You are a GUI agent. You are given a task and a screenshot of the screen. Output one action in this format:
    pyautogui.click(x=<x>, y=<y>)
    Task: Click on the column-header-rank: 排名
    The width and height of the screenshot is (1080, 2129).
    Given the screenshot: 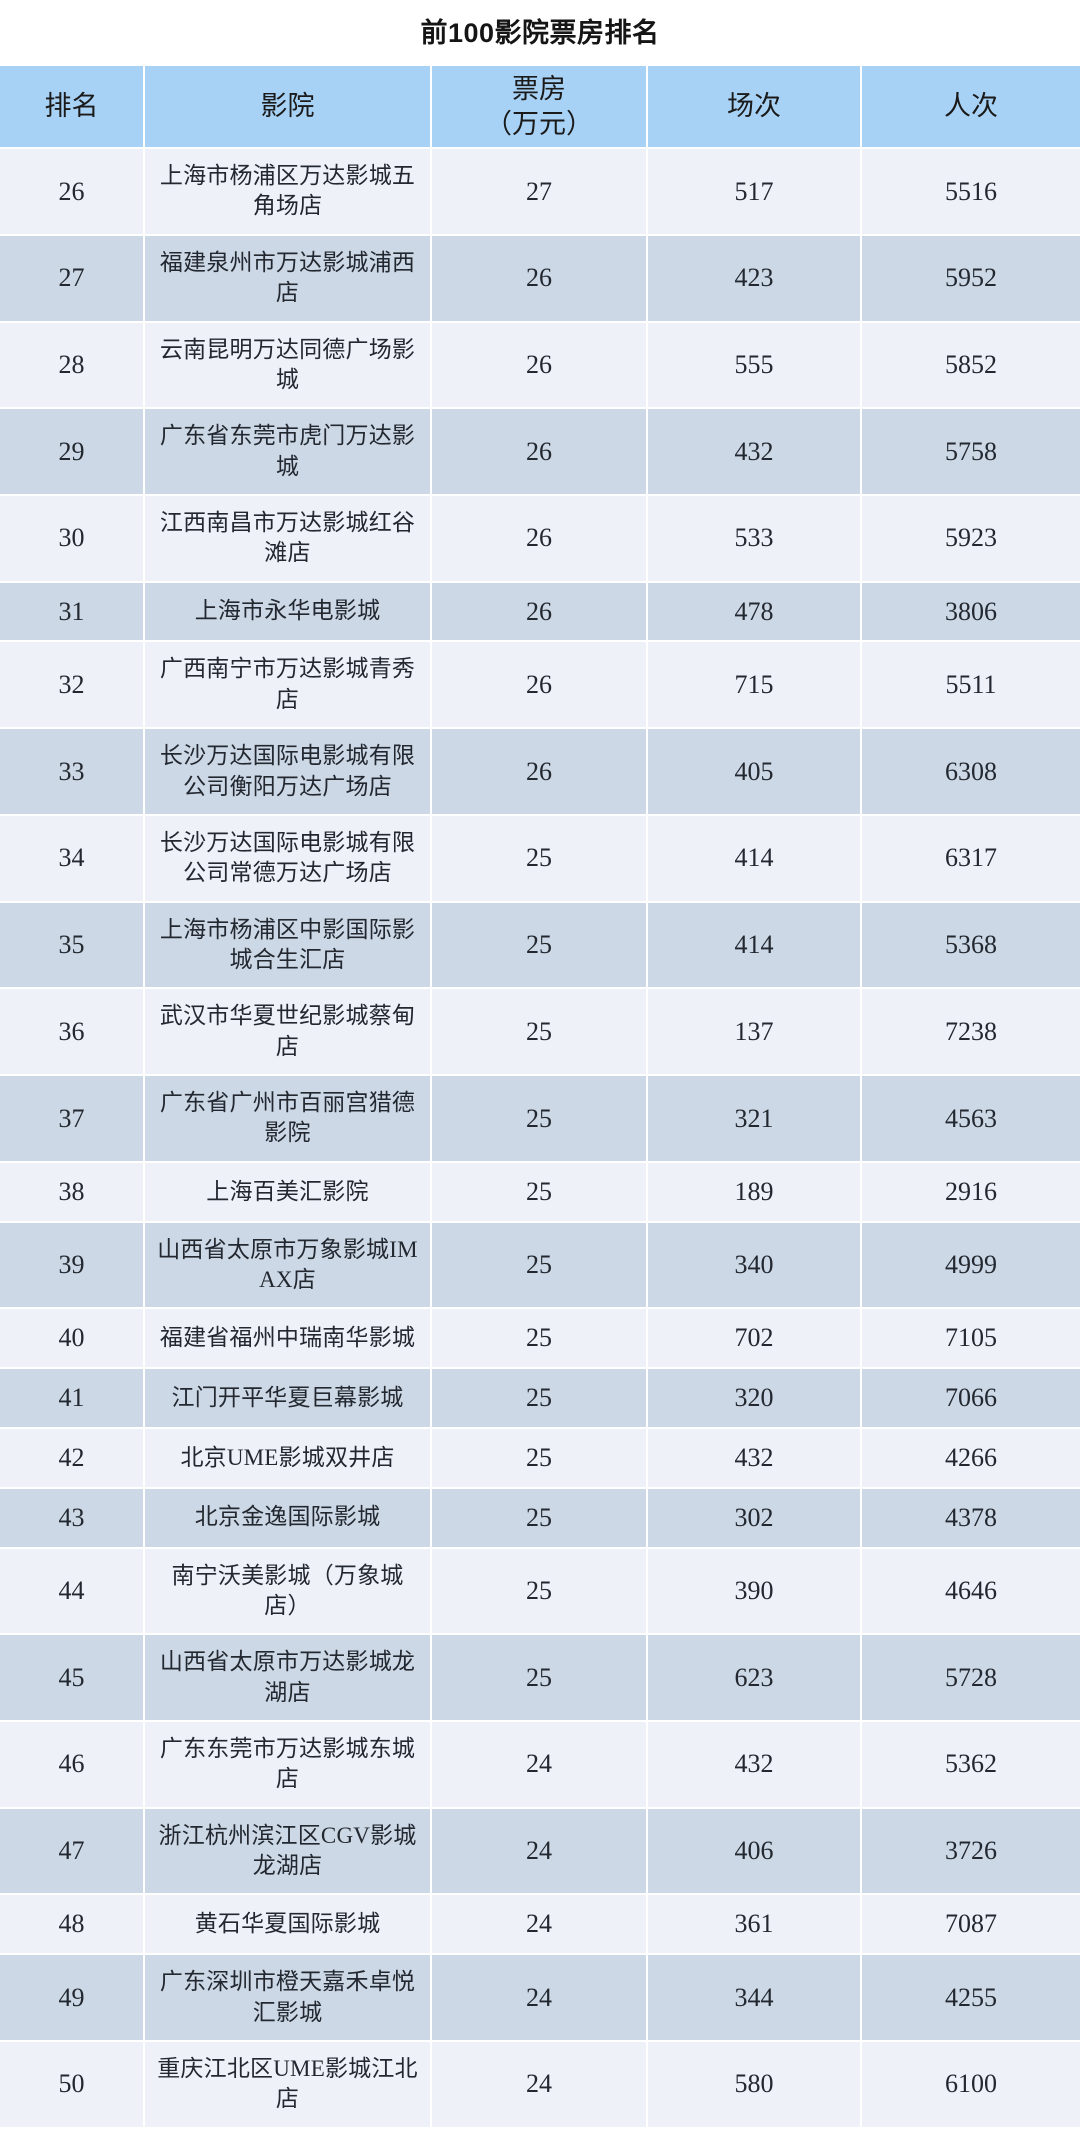 What is the action you would take?
    pyautogui.click(x=72, y=108)
    